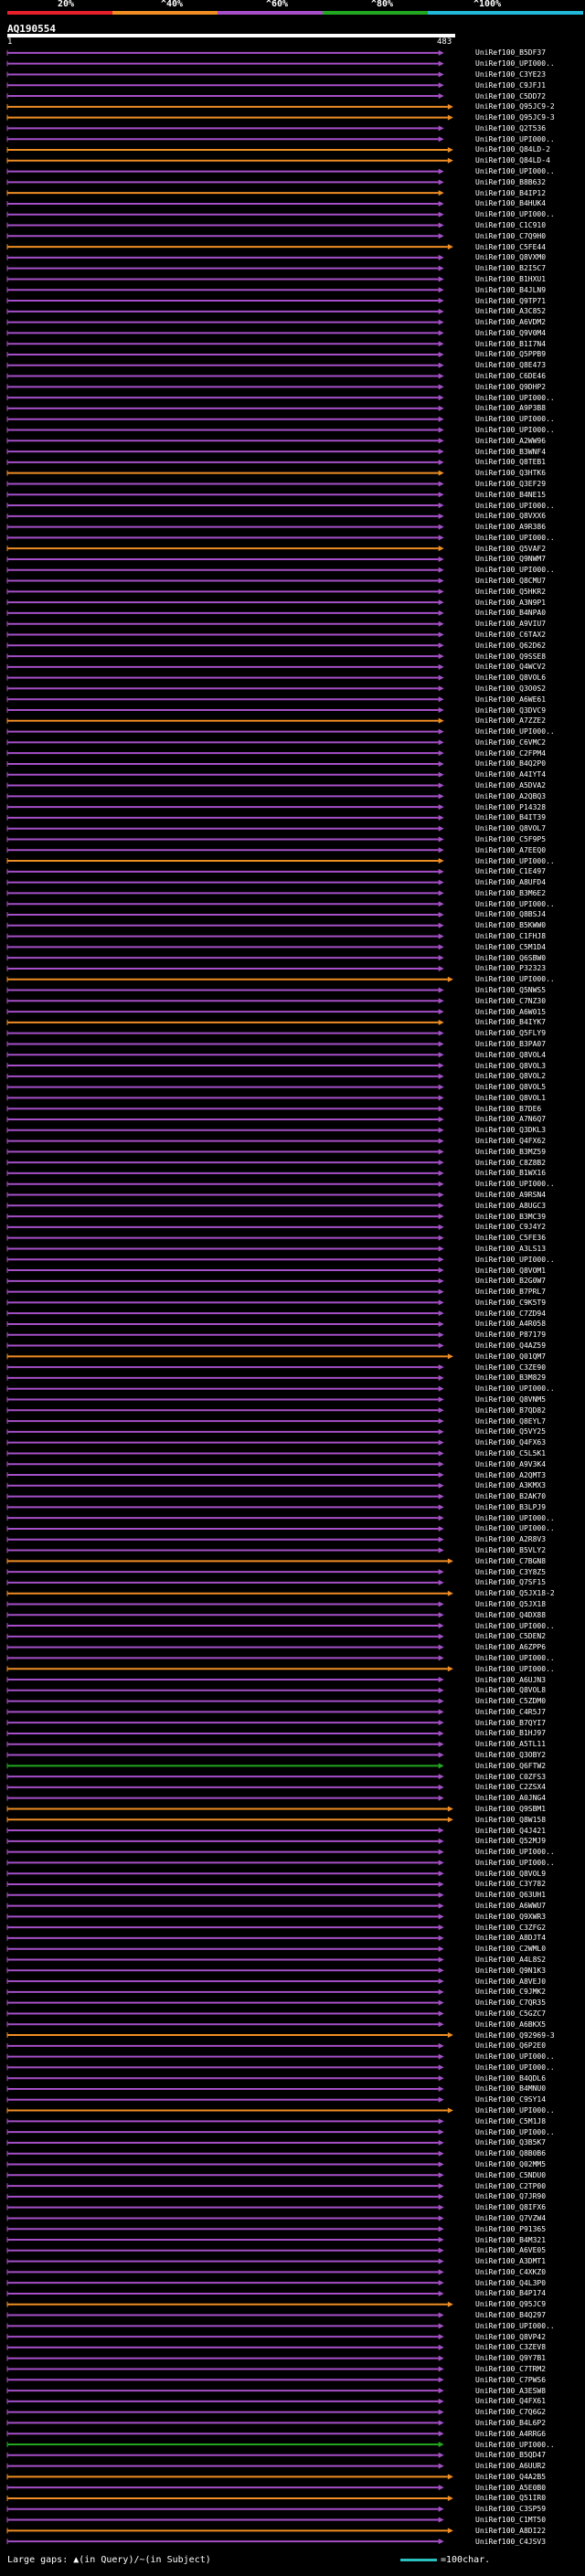  What do you see at coordinates (511, 624) in the screenshot?
I see `hit-label: UniRef100_A9VIU7` at bounding box center [511, 624].